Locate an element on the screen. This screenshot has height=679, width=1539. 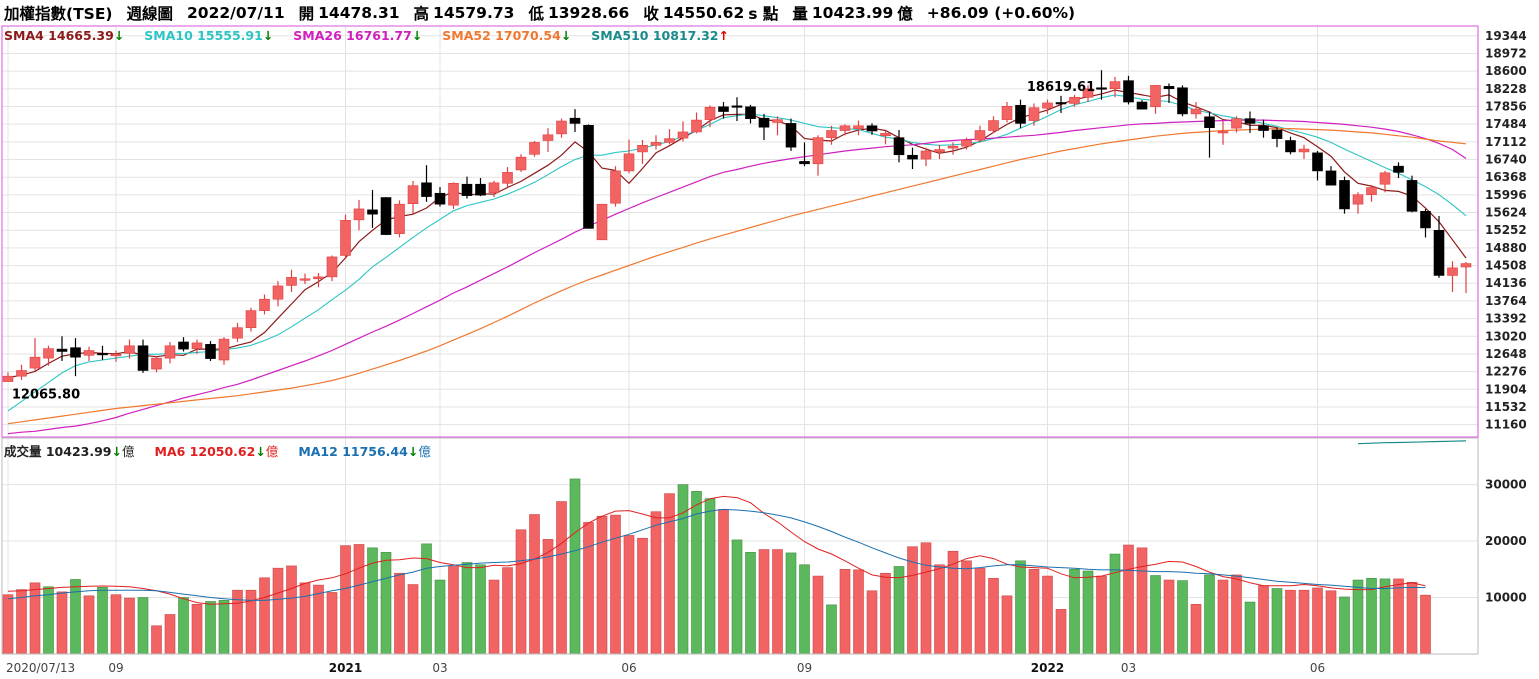
legend-item-ma12: MA12 11756.44↓億 is located at coordinates (364, 450).